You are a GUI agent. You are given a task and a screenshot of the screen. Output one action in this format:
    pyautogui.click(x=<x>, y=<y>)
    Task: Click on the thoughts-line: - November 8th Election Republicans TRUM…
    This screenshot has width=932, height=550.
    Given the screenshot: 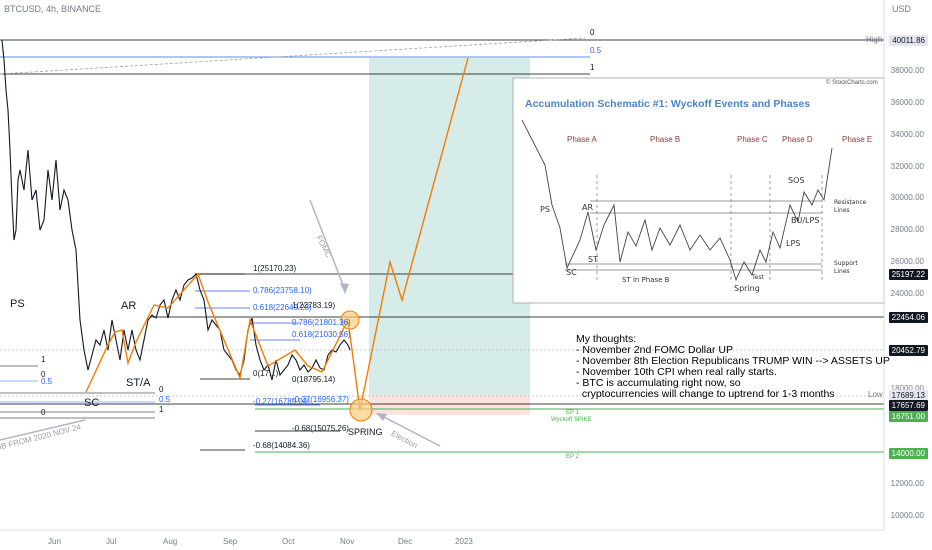 What is the action you would take?
    pyautogui.click(x=733, y=361)
    